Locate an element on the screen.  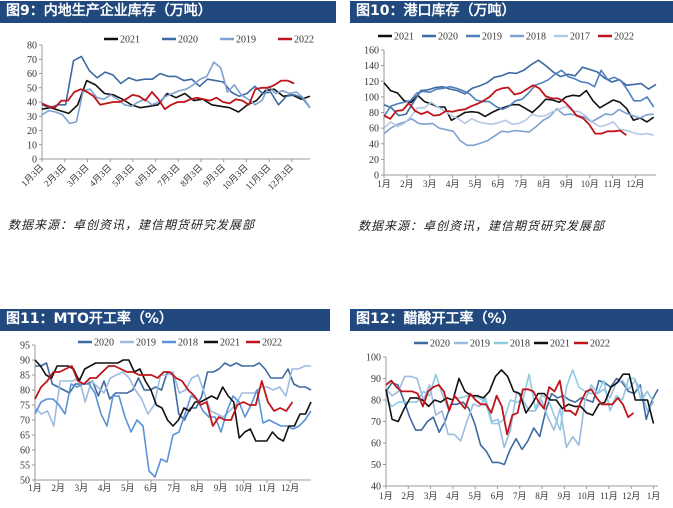
y-tick-label: 90 is located at coordinates (25, 361).